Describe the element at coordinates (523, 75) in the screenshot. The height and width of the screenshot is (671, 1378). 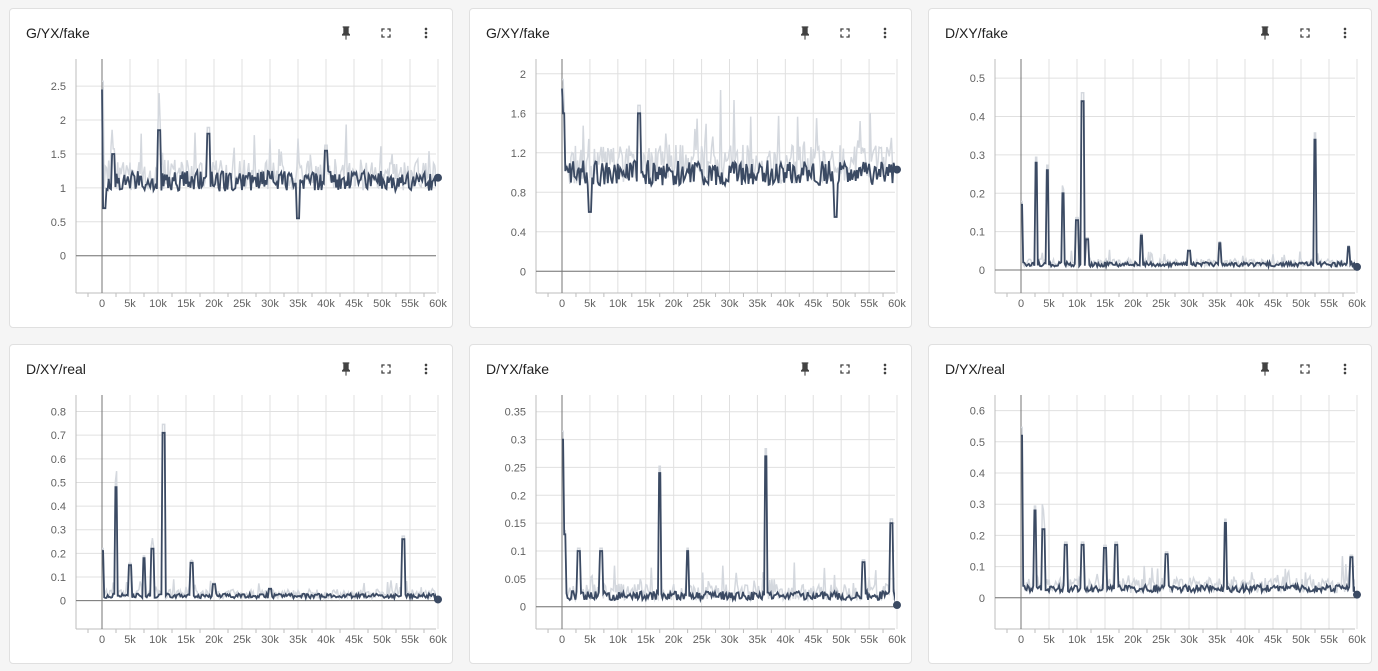
I see `y-tick-label: 2` at that location.